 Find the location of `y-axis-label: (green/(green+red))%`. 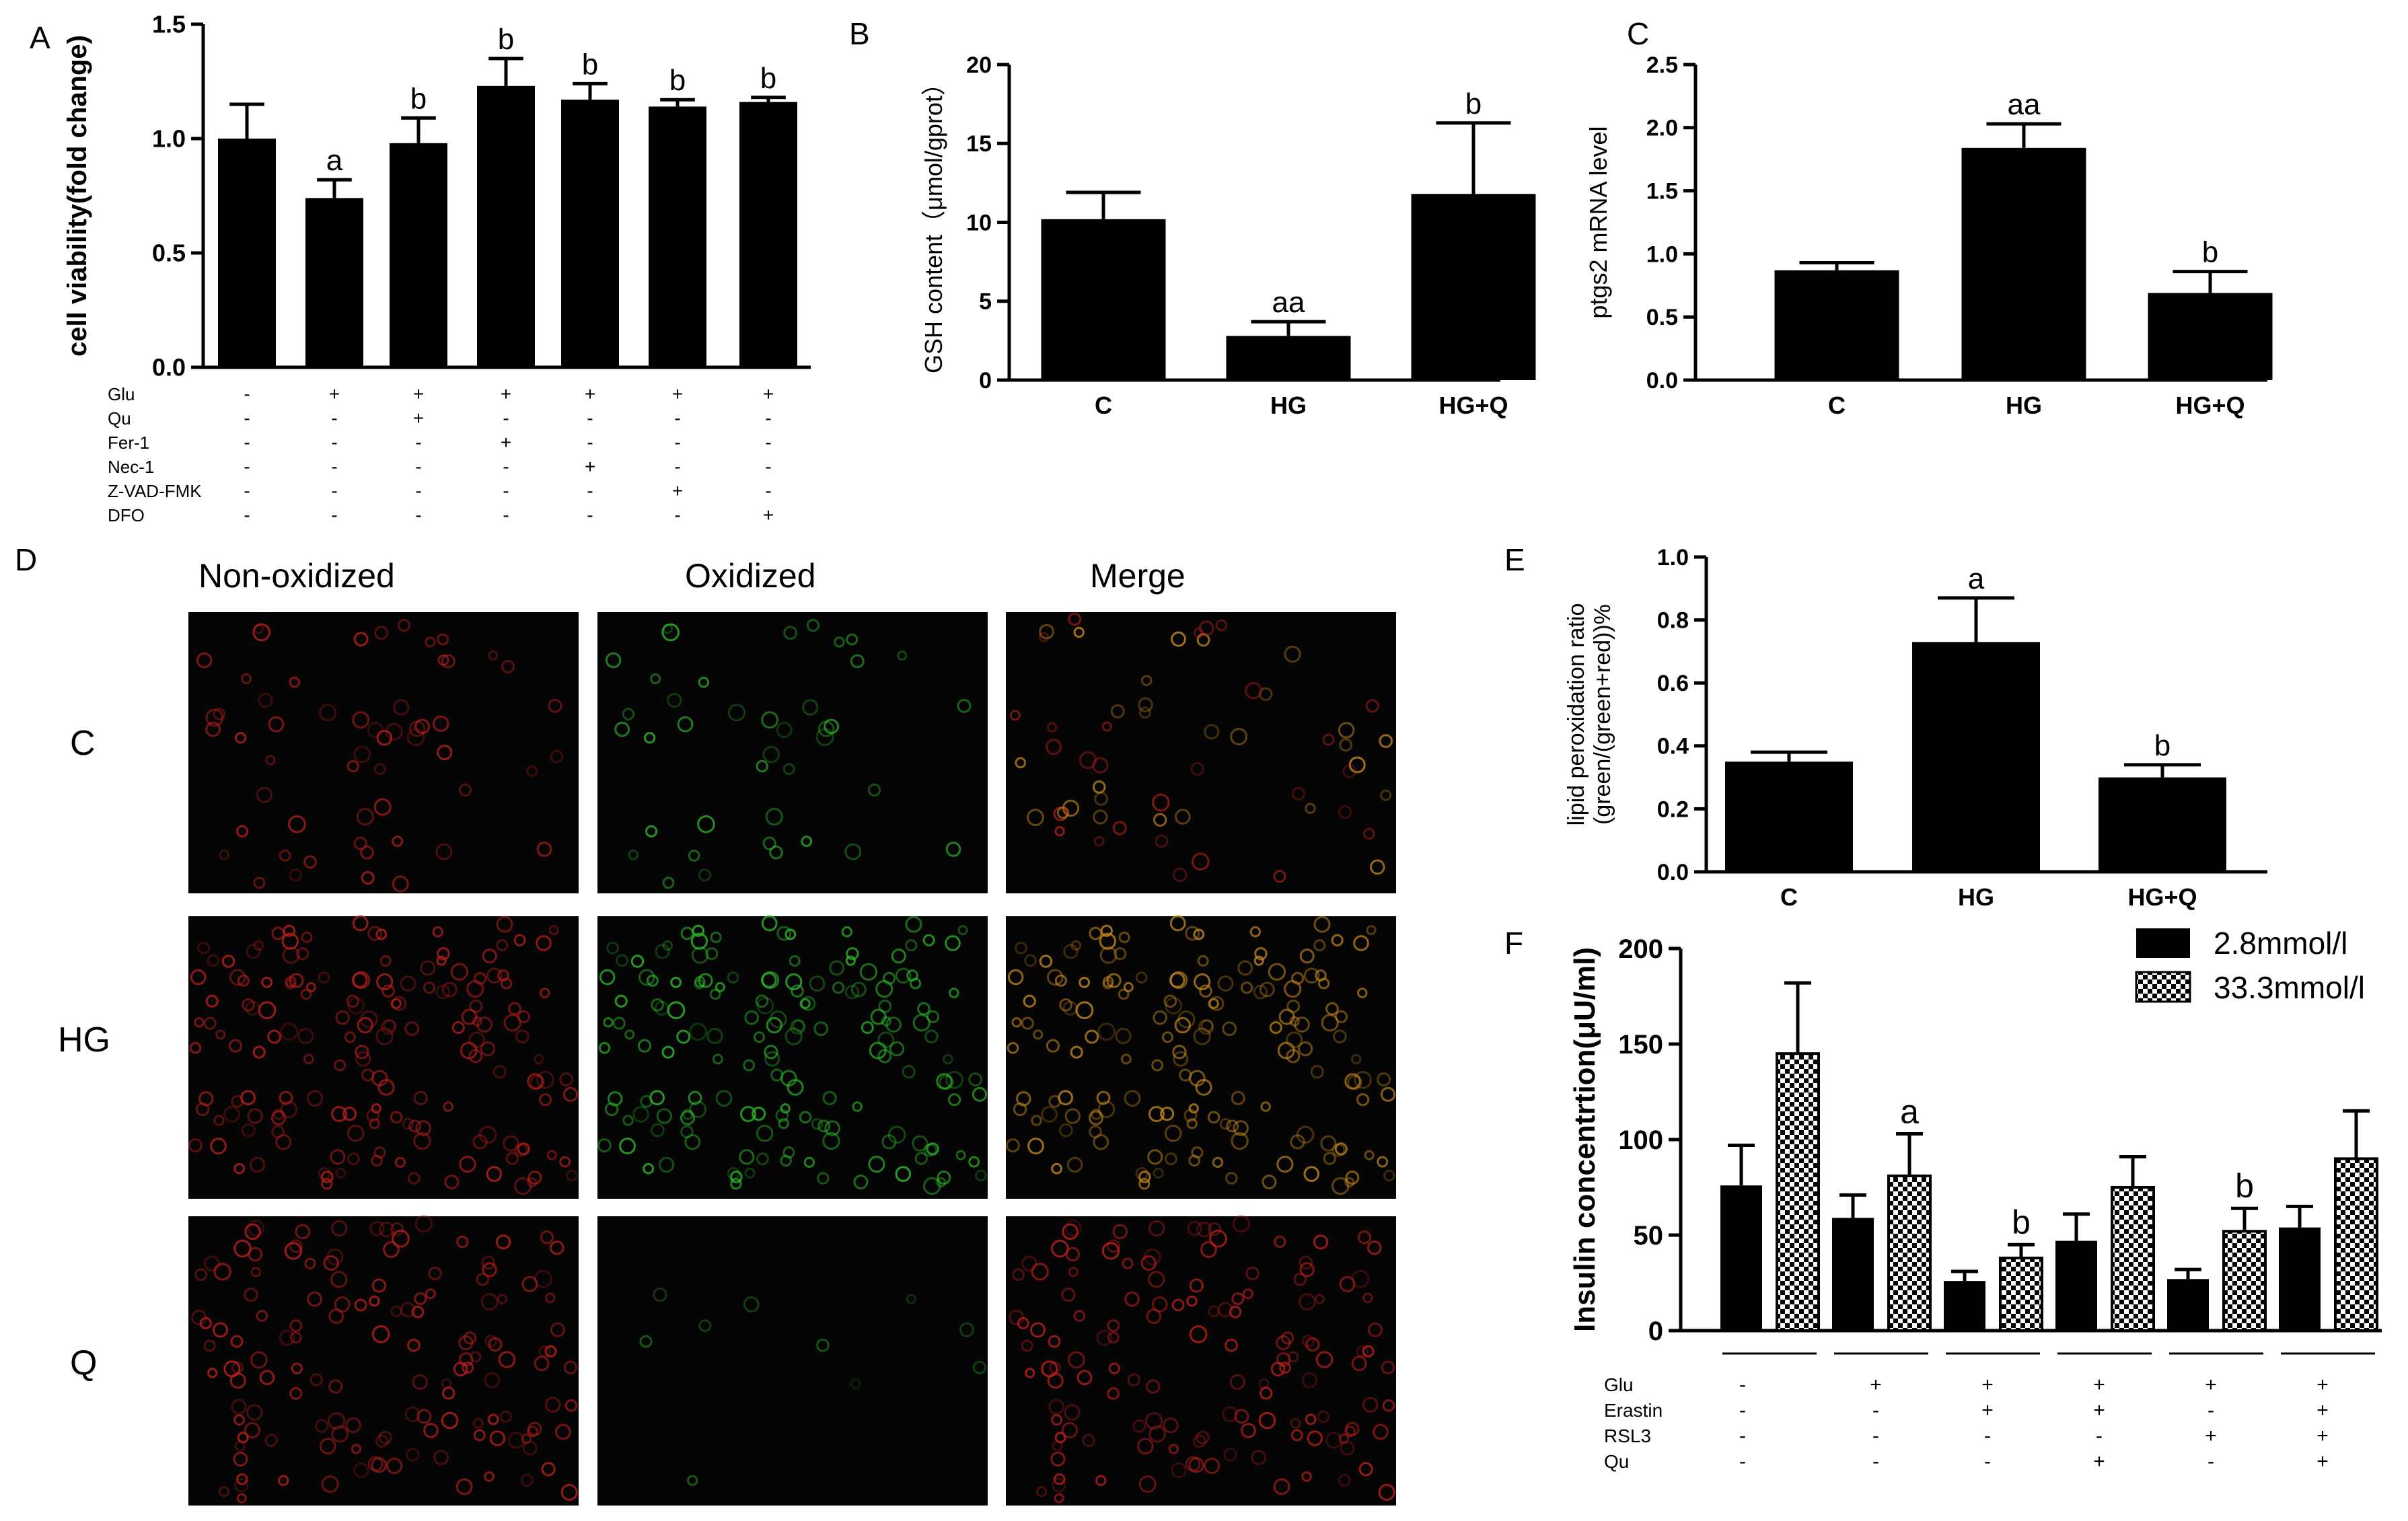

y-axis-label: (green/(green+red))% is located at coordinates (1603, 714).